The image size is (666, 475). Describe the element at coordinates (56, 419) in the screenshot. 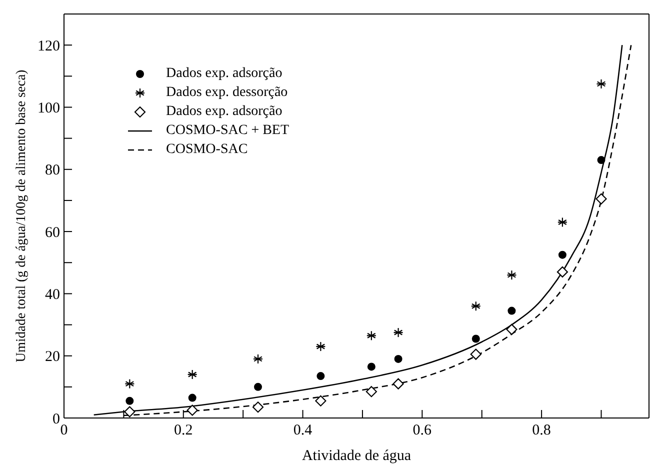

I see `y-tick-label: 0` at that location.